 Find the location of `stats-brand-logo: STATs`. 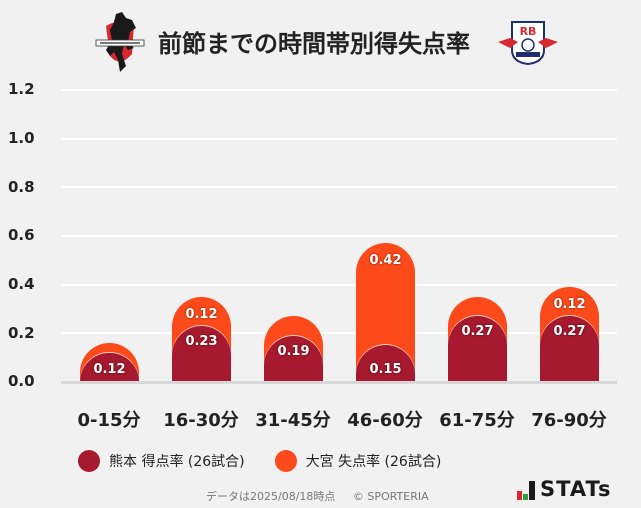

stats-brand-logo: STATs is located at coordinates (564, 489).